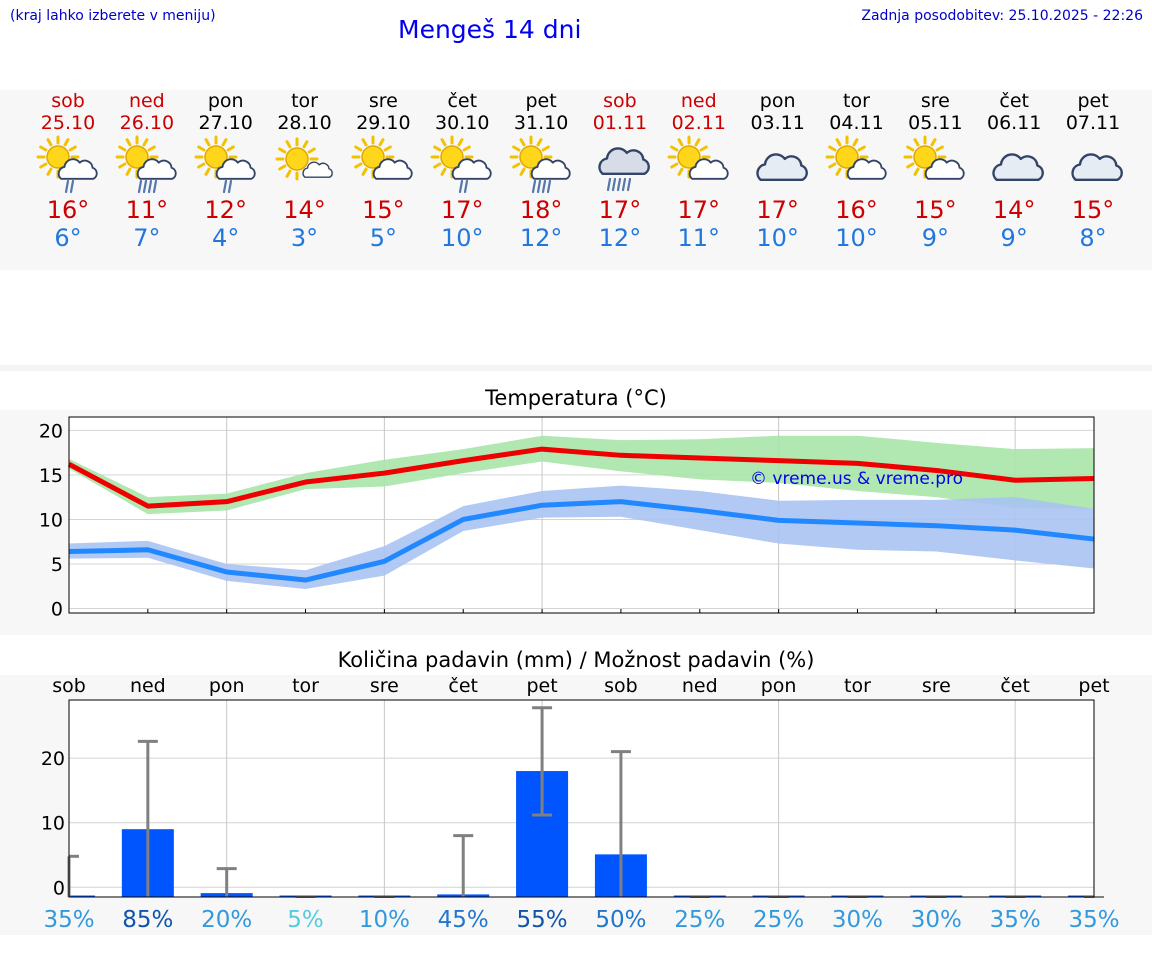 The height and width of the screenshot is (975, 1152). I want to click on precipitation-probability: 50%, so click(620, 920).